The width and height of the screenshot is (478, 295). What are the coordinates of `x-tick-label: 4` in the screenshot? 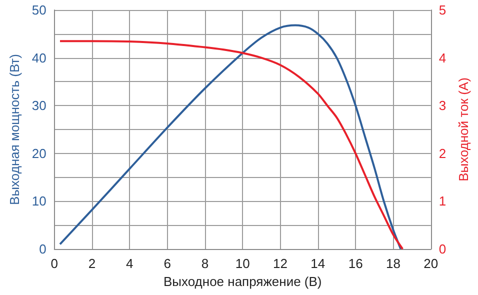 It's located at (130, 263).